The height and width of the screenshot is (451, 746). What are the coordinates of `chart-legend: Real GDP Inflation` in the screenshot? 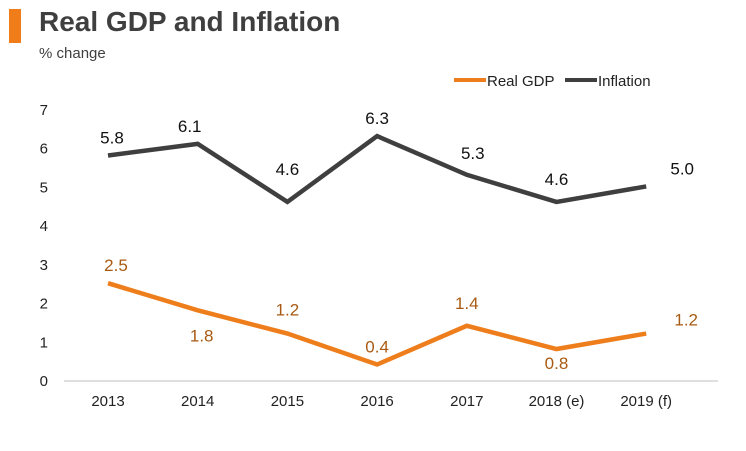 It's located at (552, 81).